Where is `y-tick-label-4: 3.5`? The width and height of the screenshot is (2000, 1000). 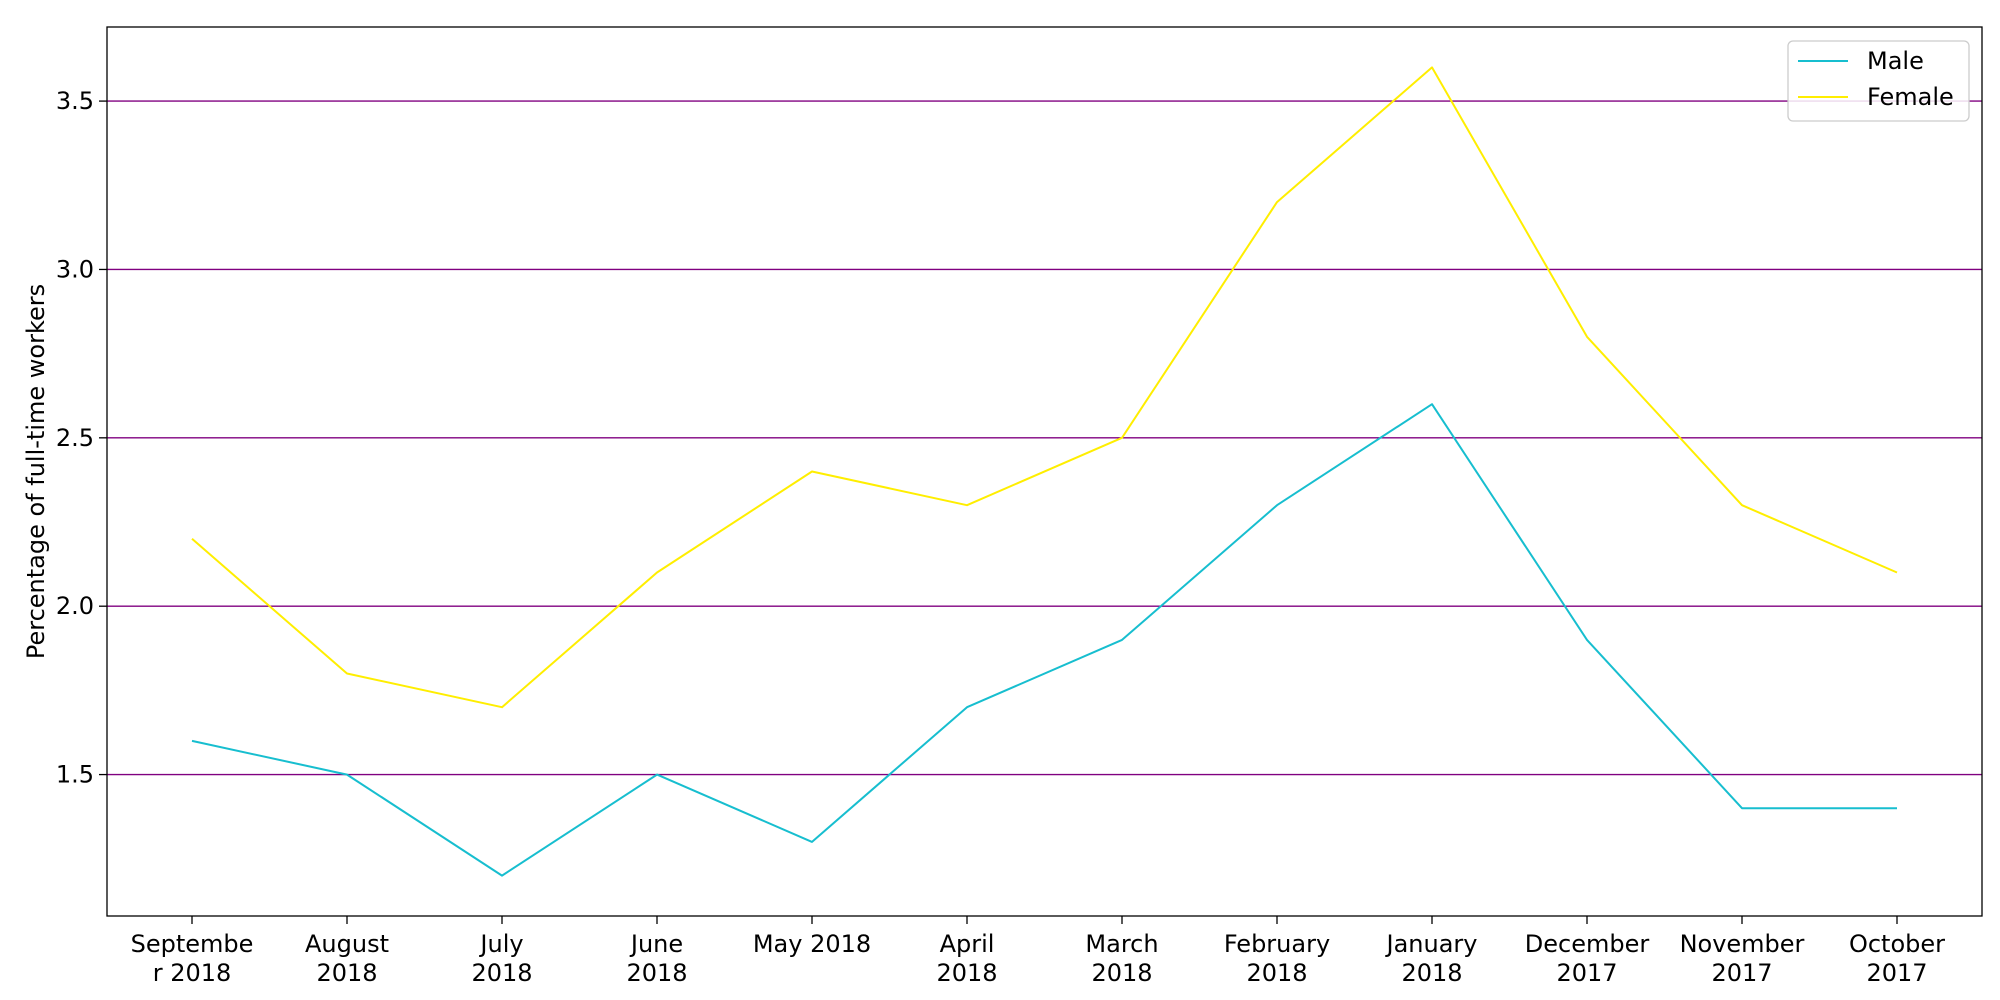
y-tick-label-4: 3.5 is located at coordinates (75, 101).